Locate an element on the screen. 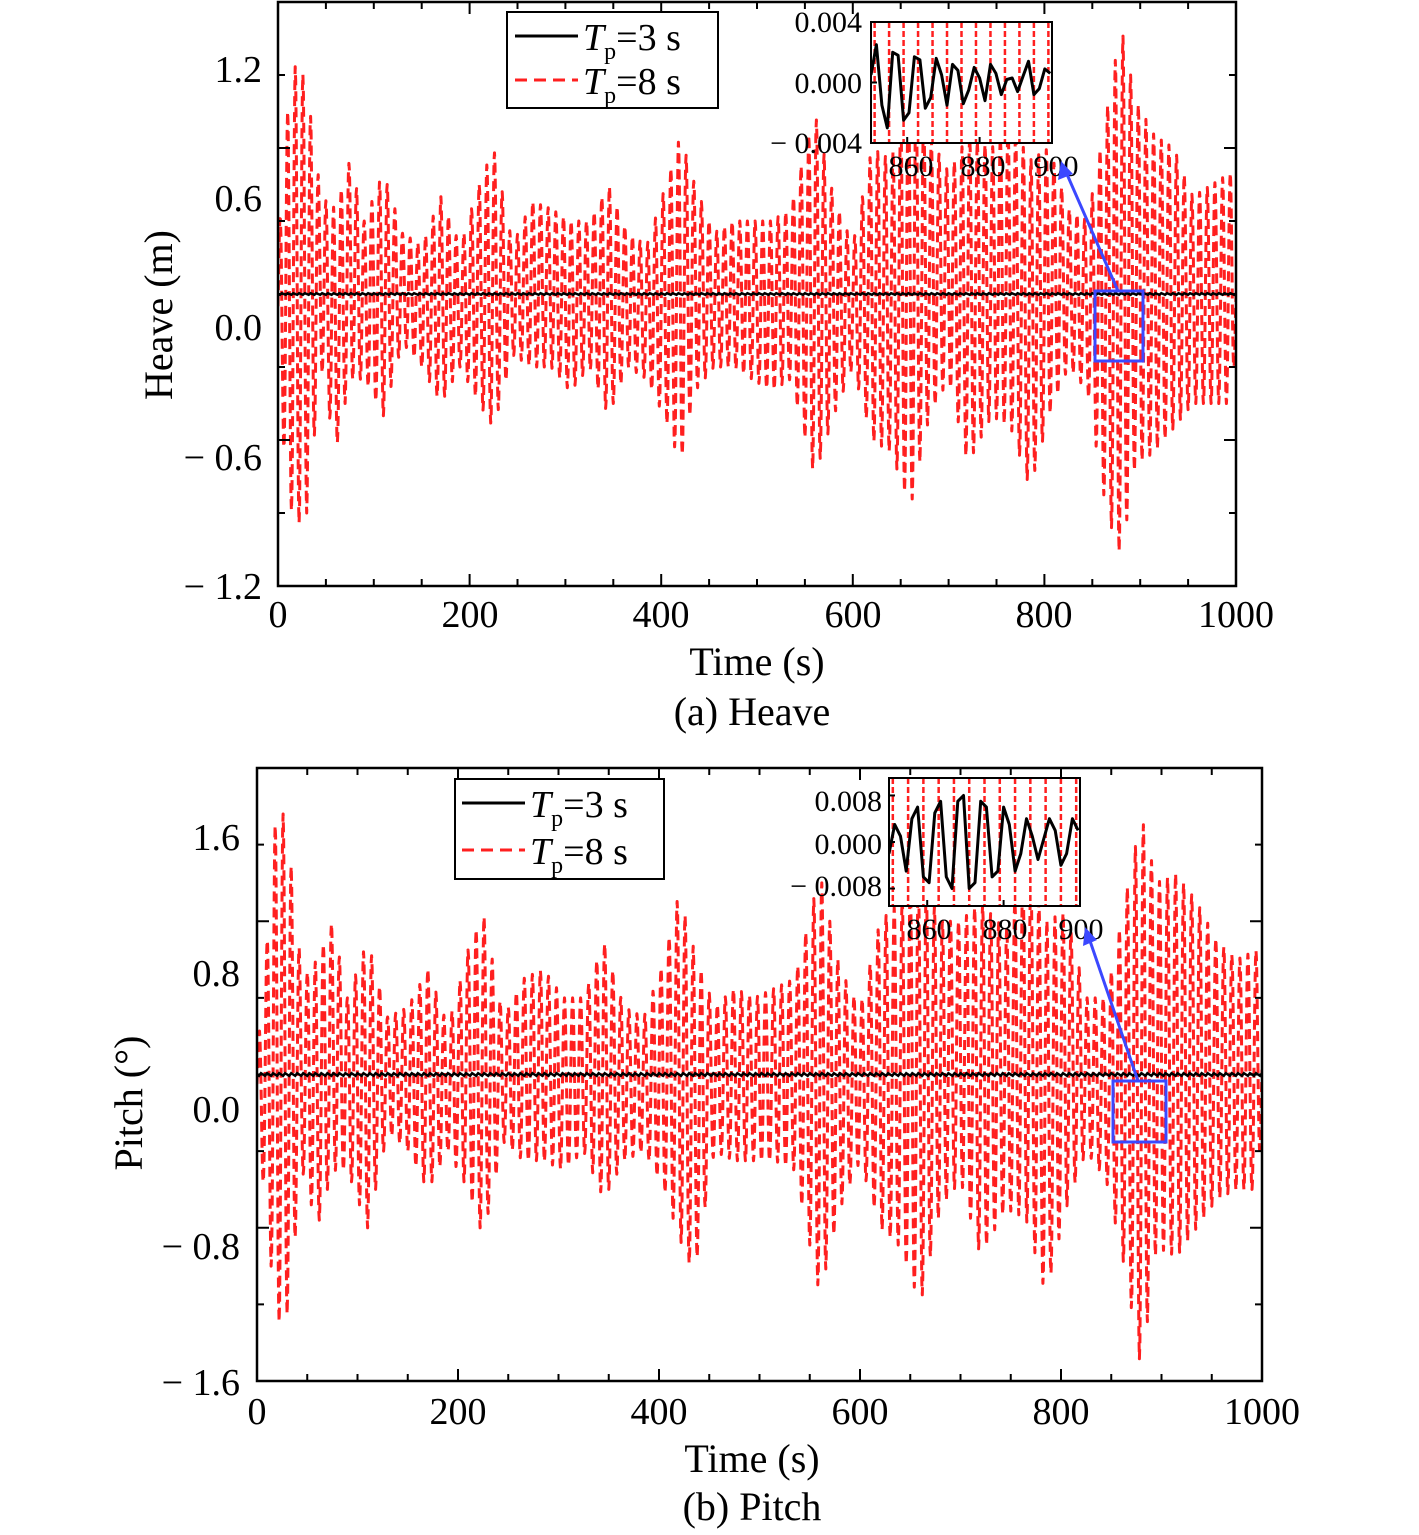 The height and width of the screenshot is (1535, 1419). pitch-inset-xtick-label: 880 is located at coordinates (1005, 929).